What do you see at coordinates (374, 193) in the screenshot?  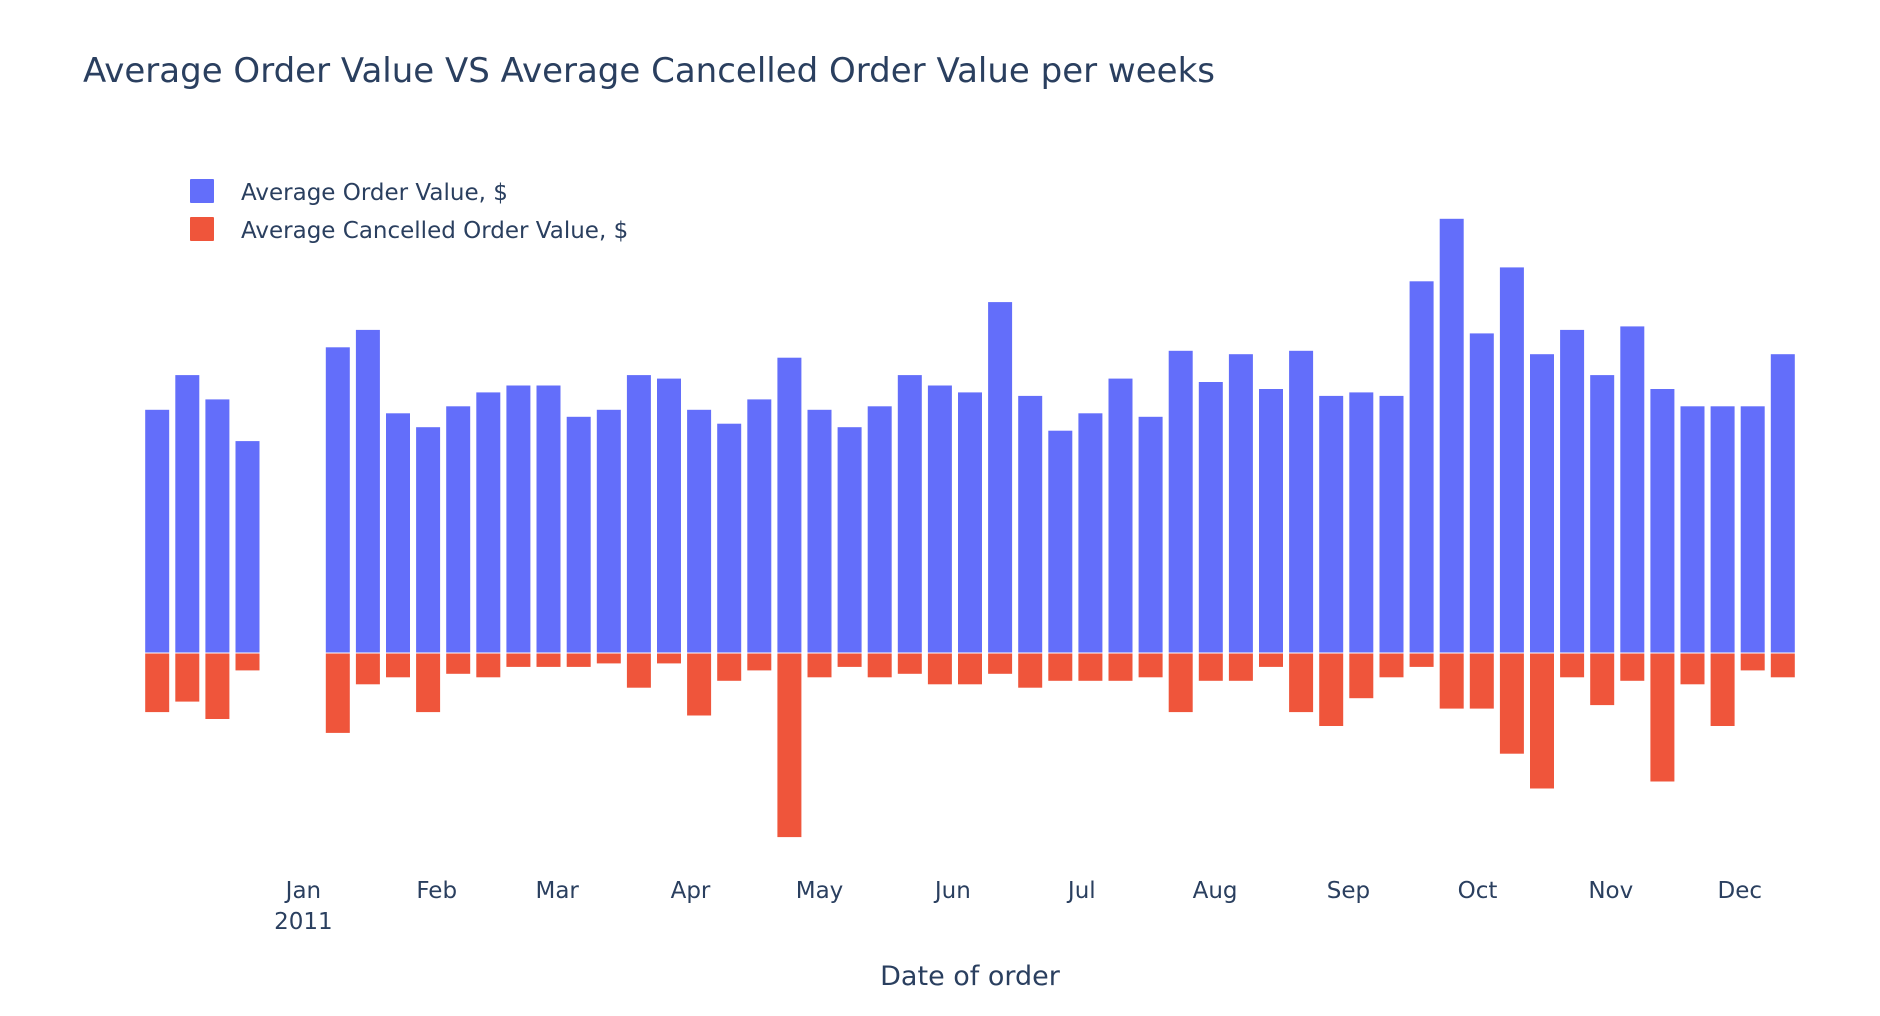 I see `legend-label-order-value: Average Order Value, $` at bounding box center [374, 193].